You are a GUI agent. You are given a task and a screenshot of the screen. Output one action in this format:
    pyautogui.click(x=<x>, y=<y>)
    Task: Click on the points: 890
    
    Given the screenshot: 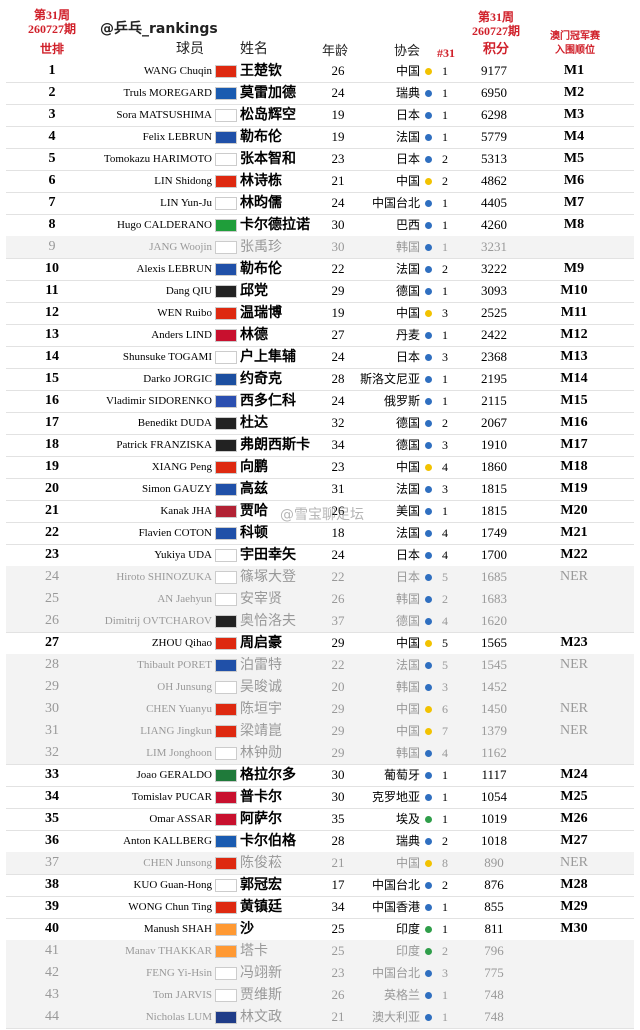 What is the action you would take?
    pyautogui.click(x=494, y=862)
    